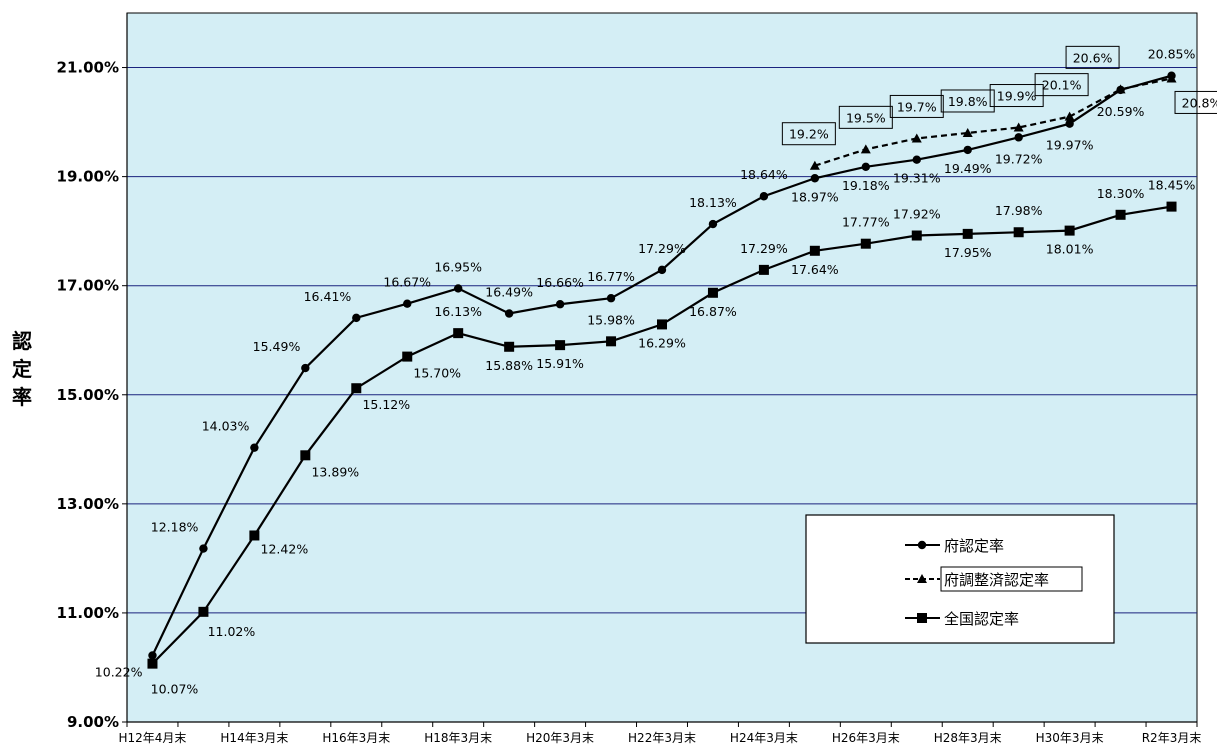 The width and height of the screenshot is (1217, 755). I want to click on y-axis-title-char: 定, so click(22, 369).